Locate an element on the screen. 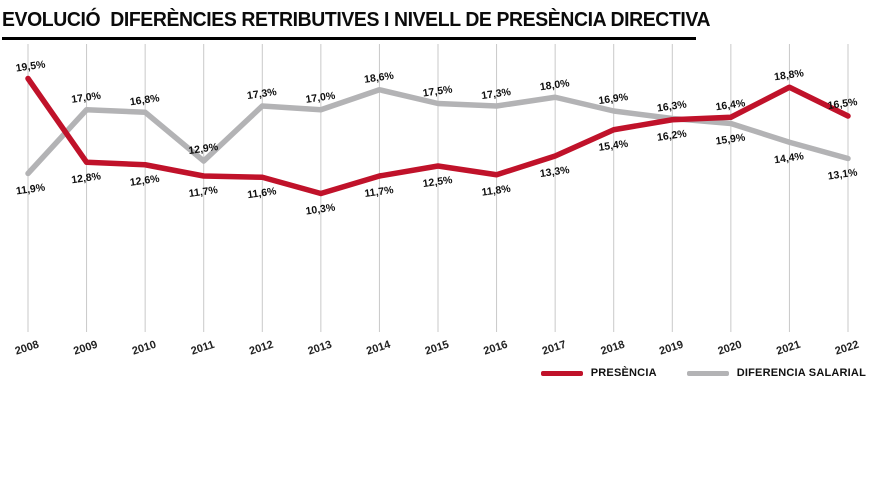 The image size is (880, 495). svg-text: 12,5% is located at coordinates (438, 182).